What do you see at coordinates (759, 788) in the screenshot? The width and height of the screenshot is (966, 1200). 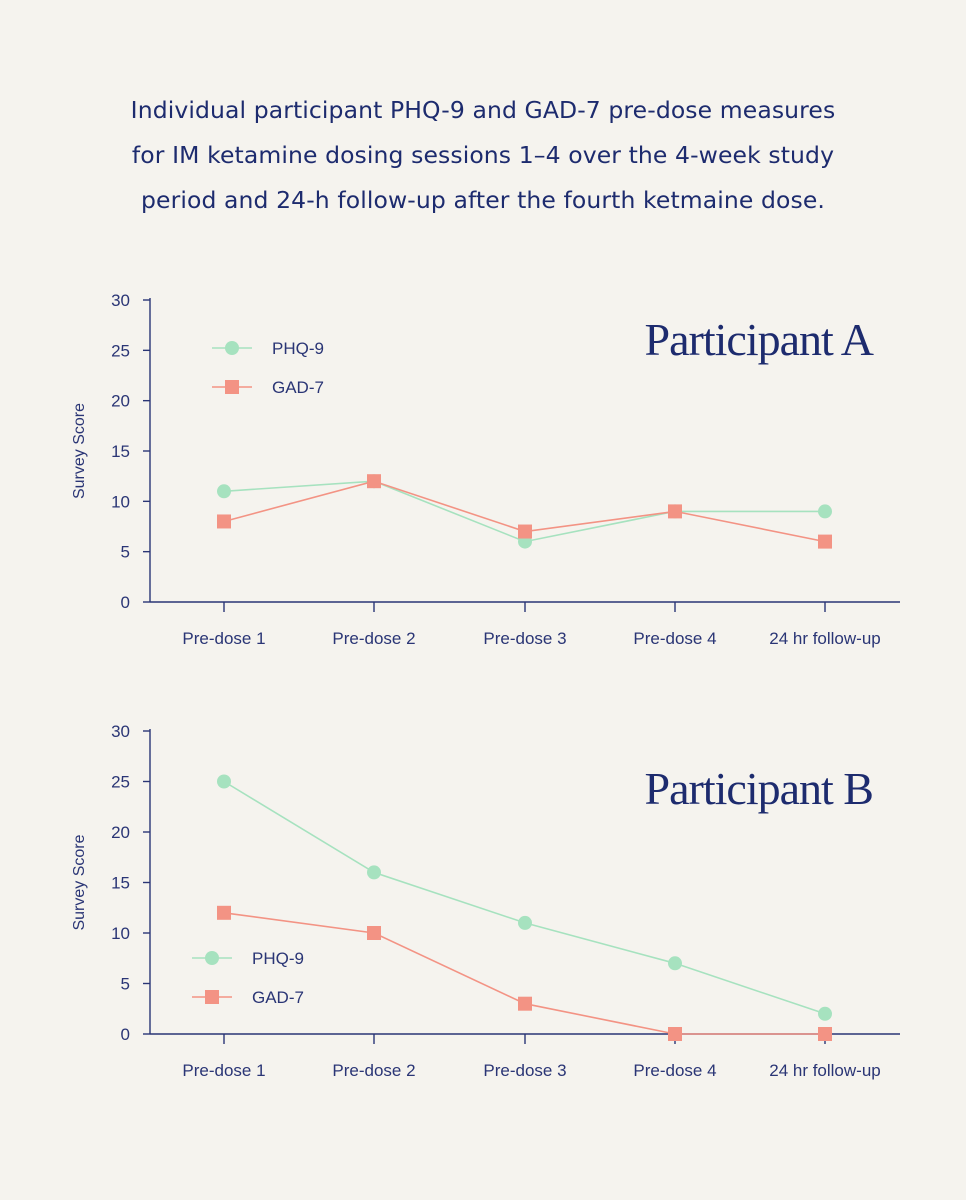 I see `chart-title: Participant B` at bounding box center [759, 788].